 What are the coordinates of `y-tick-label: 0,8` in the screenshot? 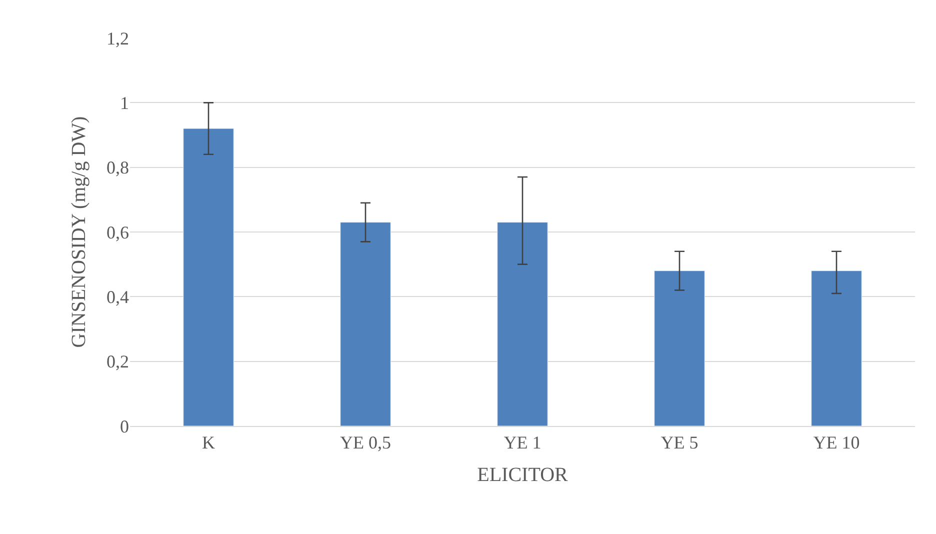 It's located at (117, 168).